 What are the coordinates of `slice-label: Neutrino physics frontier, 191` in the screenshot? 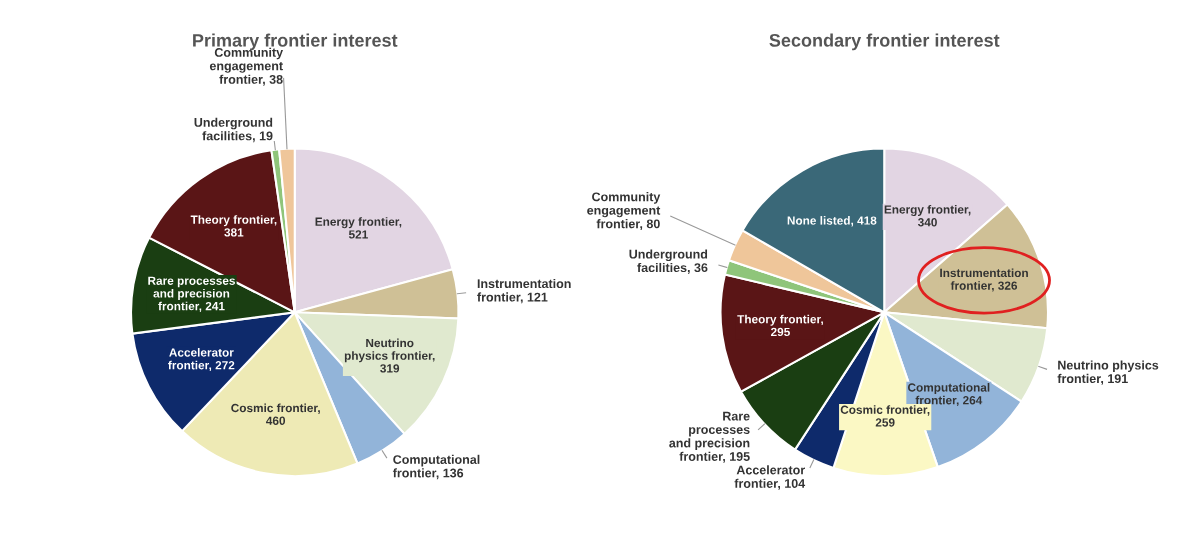 It's located at (1108, 372).